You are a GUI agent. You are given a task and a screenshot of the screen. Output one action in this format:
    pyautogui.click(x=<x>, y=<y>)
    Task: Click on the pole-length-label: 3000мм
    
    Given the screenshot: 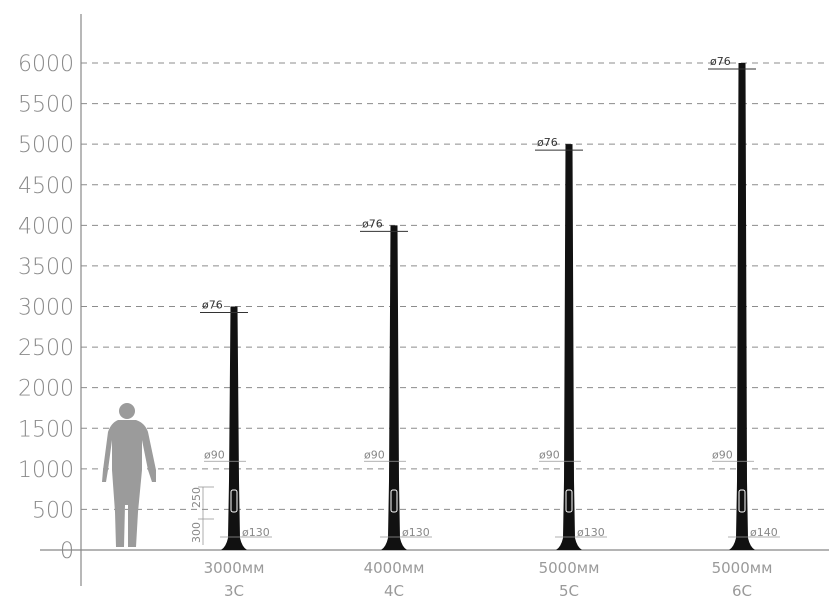 What is the action you would take?
    pyautogui.click(x=234, y=568)
    